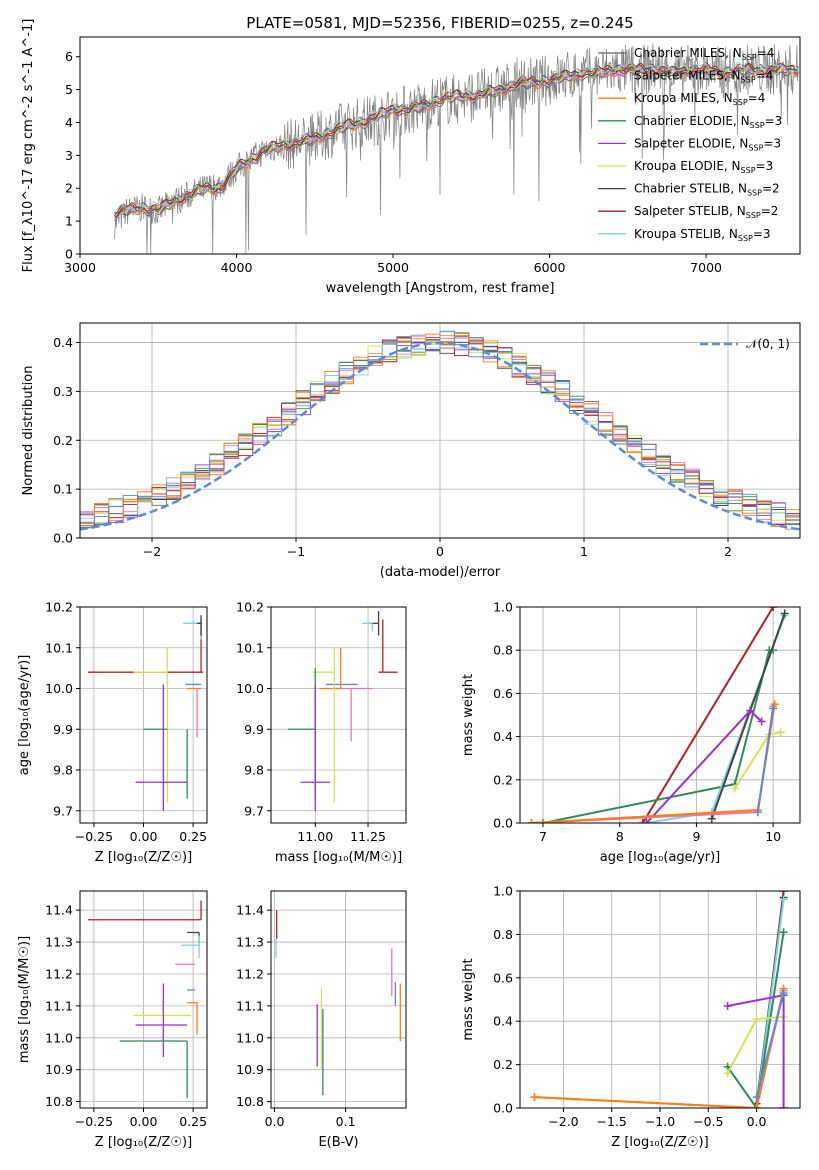  Describe the element at coordinates (692, 121) in the screenshot. I see `legend-entry-name: Chabrier ELODIE, N` at that location.